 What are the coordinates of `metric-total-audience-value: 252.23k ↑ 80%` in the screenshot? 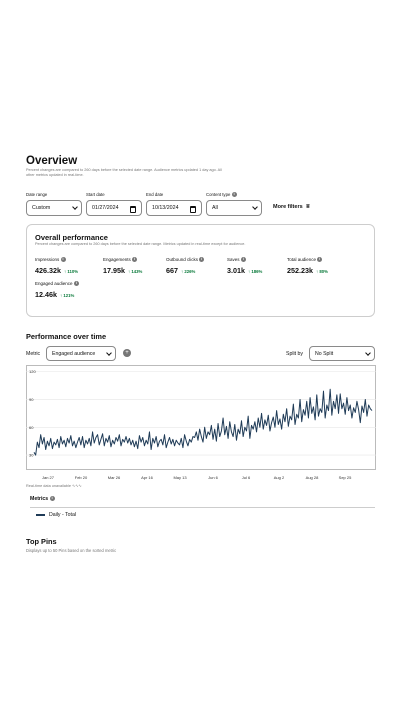 It's located at (307, 270).